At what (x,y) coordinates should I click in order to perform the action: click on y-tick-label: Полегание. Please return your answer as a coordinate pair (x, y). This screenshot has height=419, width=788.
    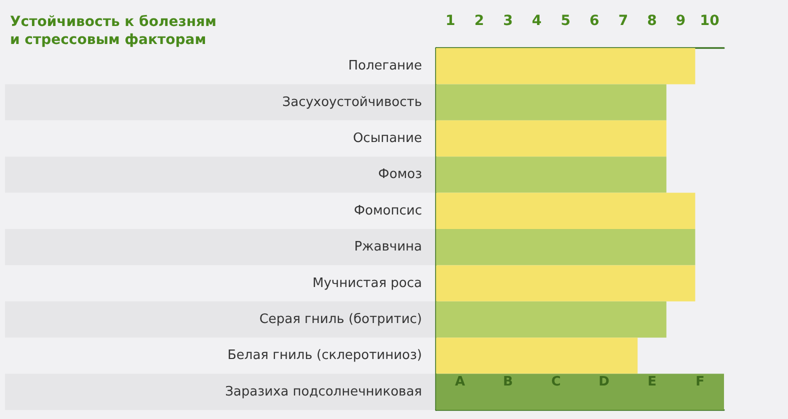
    Looking at the image, I should click on (385, 66).